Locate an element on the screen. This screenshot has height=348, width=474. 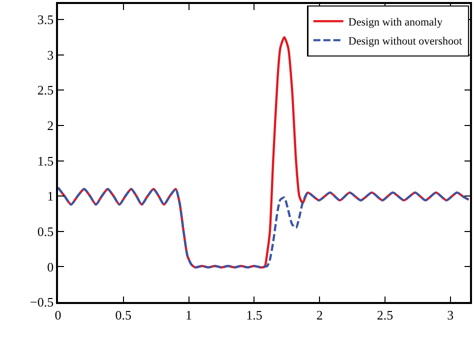
y-tick-label: 3 is located at coordinates (50, 54).